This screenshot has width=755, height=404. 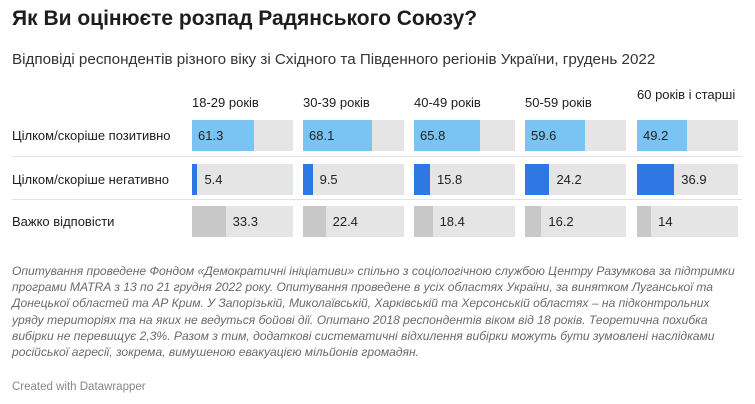 I want to click on value-label: 22.4, so click(x=345, y=221).